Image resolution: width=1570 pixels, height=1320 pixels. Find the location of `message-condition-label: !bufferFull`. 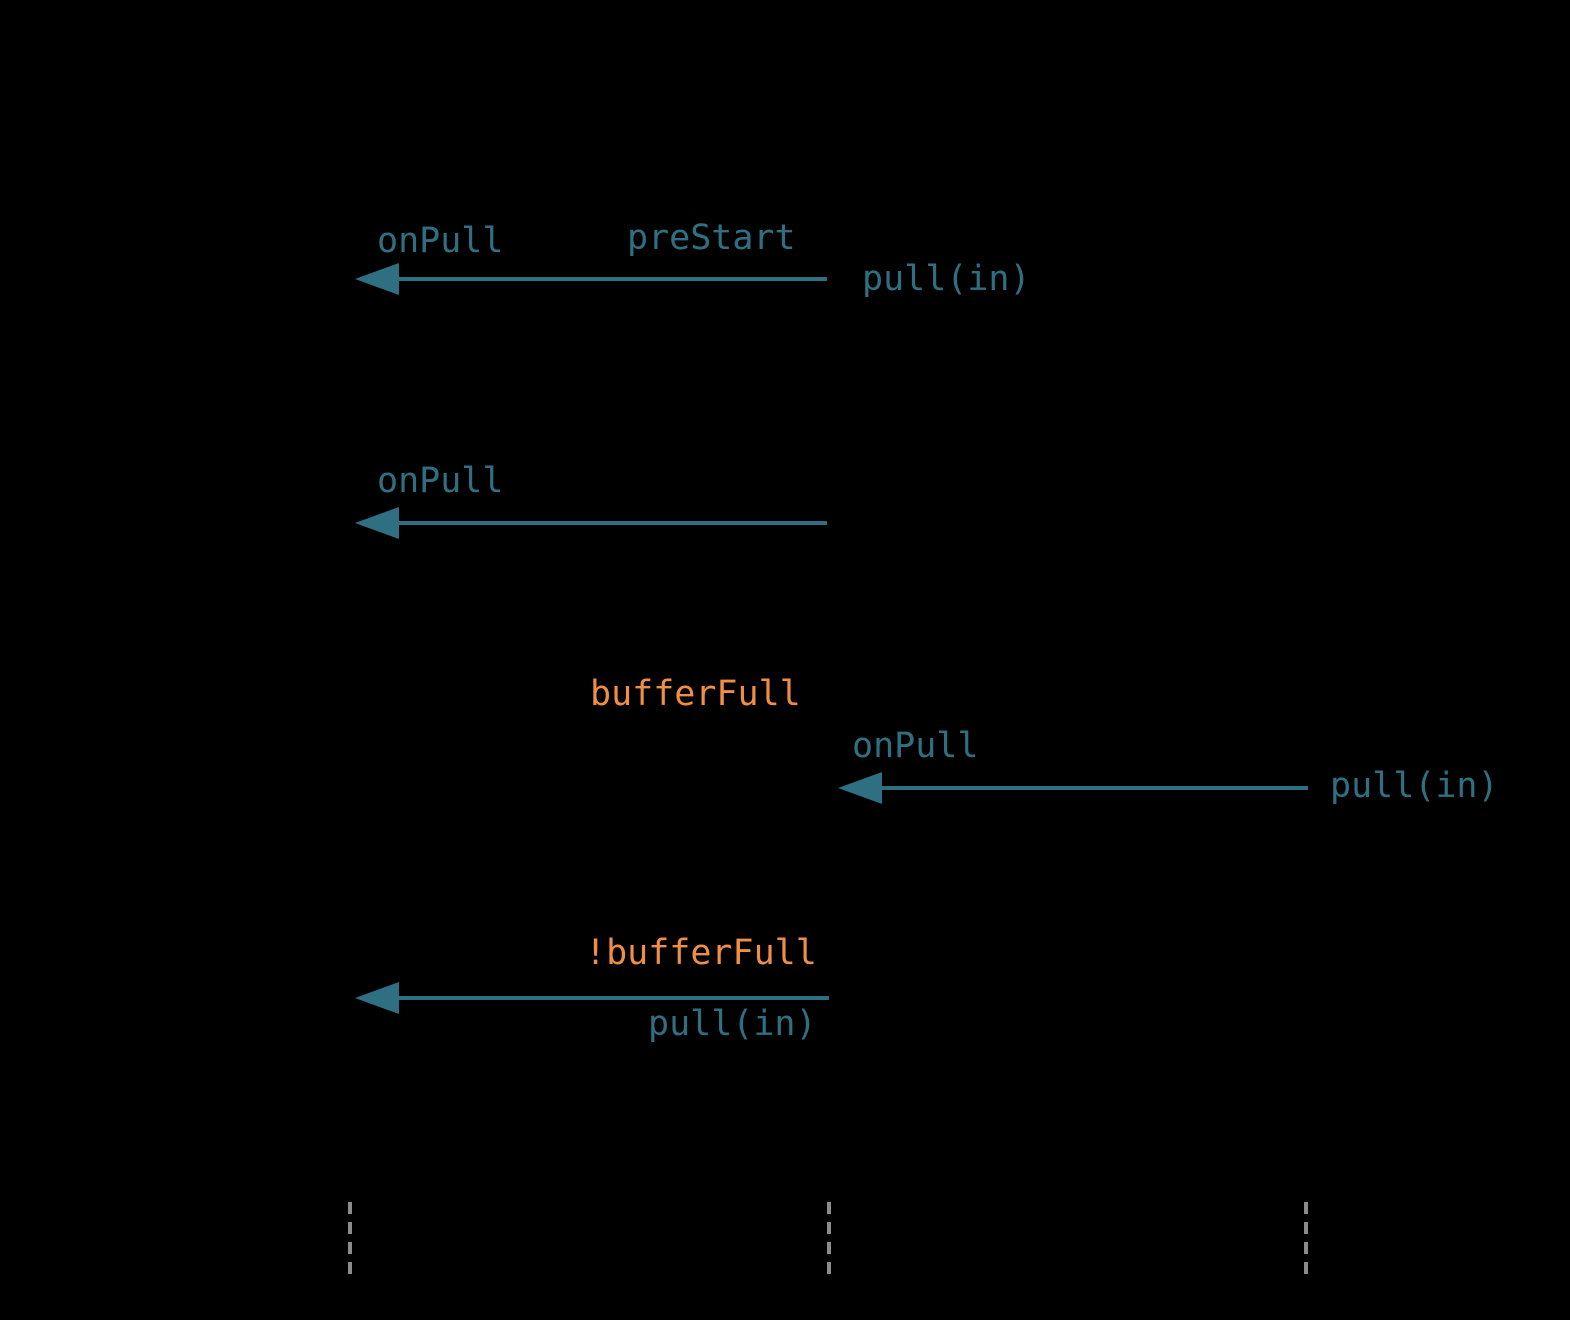

message-condition-label: !bufferFull is located at coordinates (701, 953).